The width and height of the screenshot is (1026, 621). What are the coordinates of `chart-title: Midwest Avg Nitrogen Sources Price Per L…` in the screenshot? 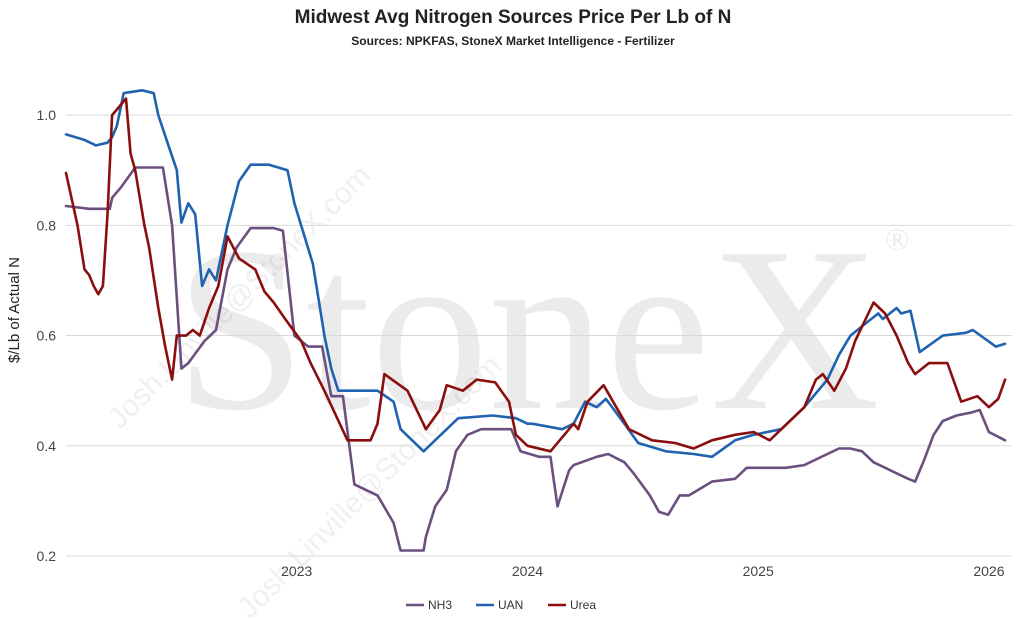 It's located at (513, 17).